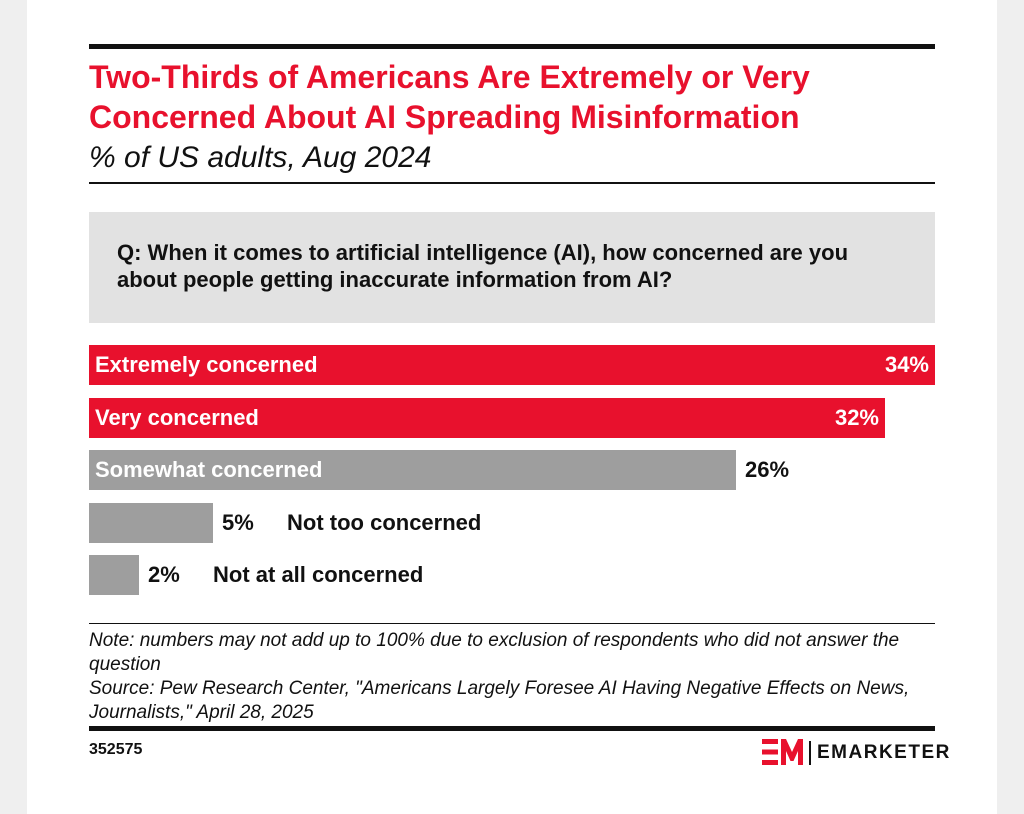 The image size is (1024, 814). What do you see at coordinates (767, 469) in the screenshot?
I see `value-label-somewhat-concerned: 26%` at bounding box center [767, 469].